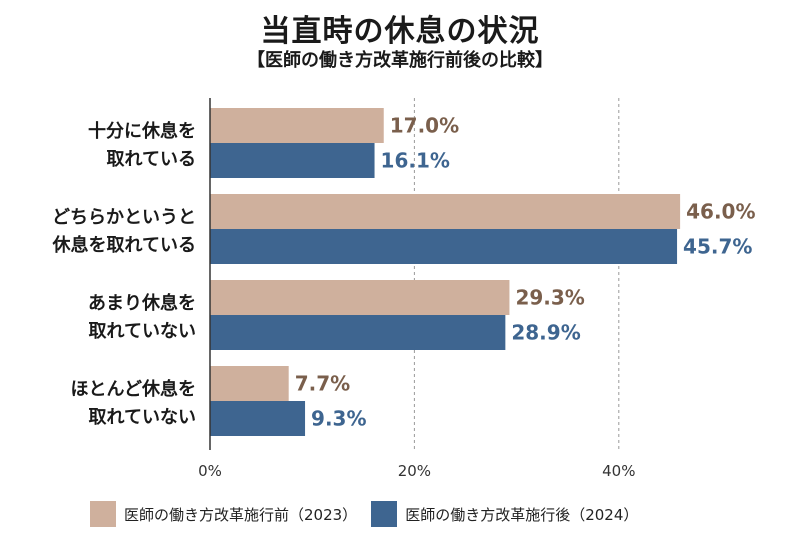  Describe the element at coordinates (142, 131) in the screenshot. I see `category-label-0-0: 十分に休息を` at that location.